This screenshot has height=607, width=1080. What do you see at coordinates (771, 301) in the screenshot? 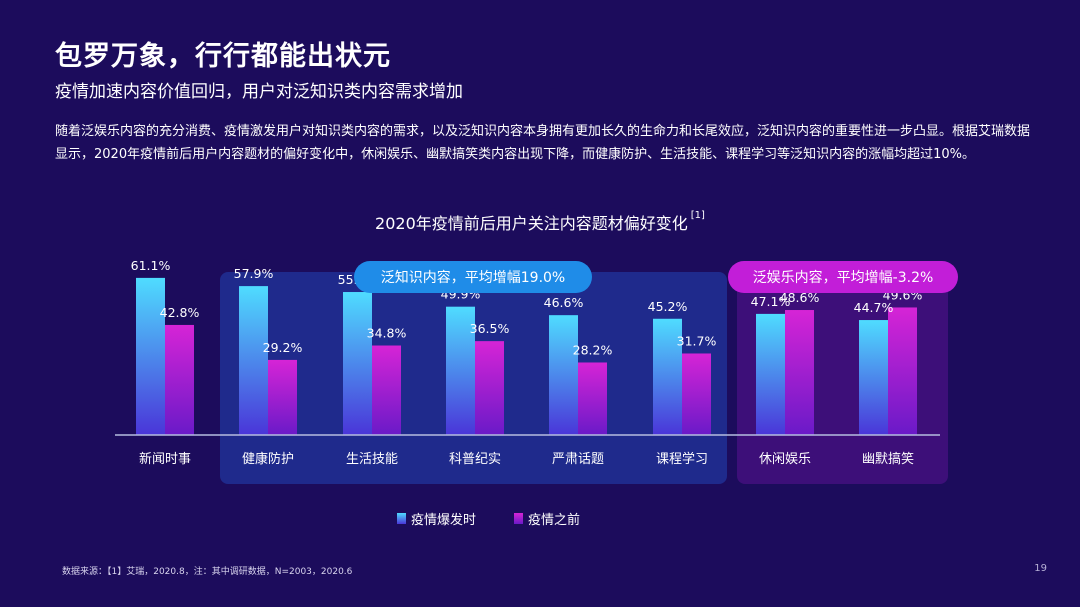
I see `data-label-outbreak-6: 47.1%` at bounding box center [771, 301].